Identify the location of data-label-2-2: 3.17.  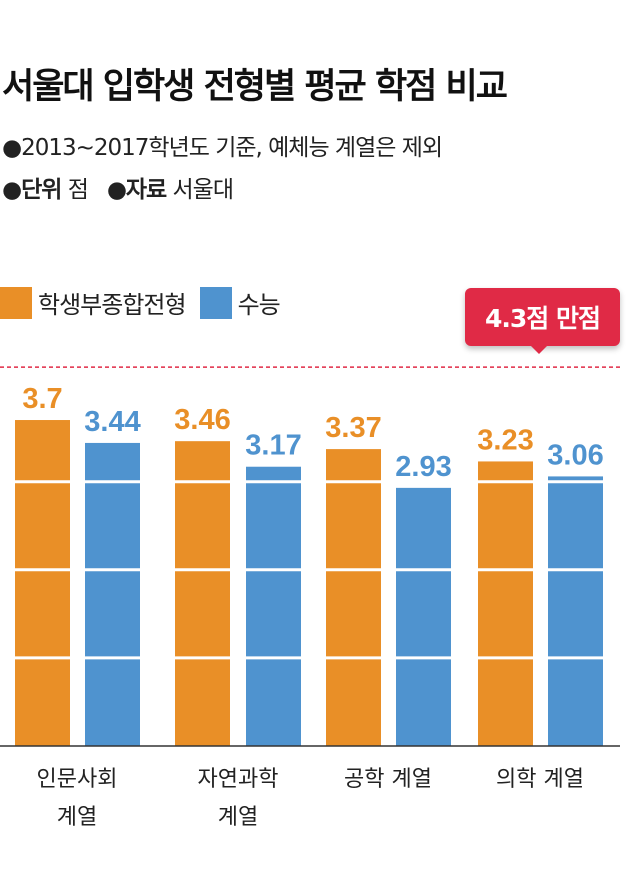
(273, 446).